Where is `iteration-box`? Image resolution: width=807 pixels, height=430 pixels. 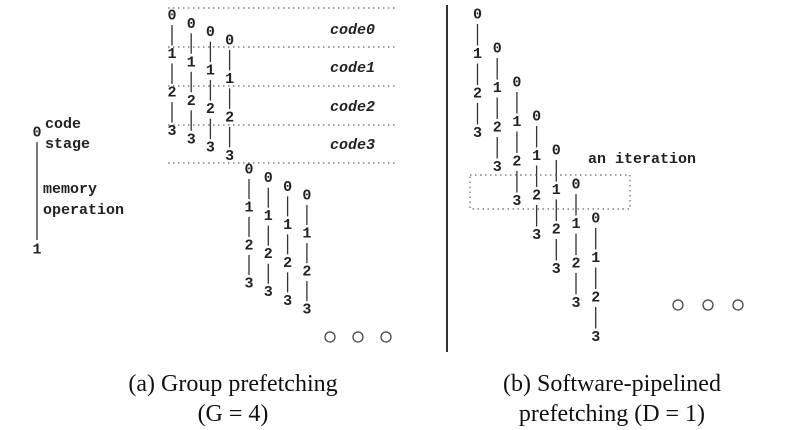 iteration-box is located at coordinates (550, 192).